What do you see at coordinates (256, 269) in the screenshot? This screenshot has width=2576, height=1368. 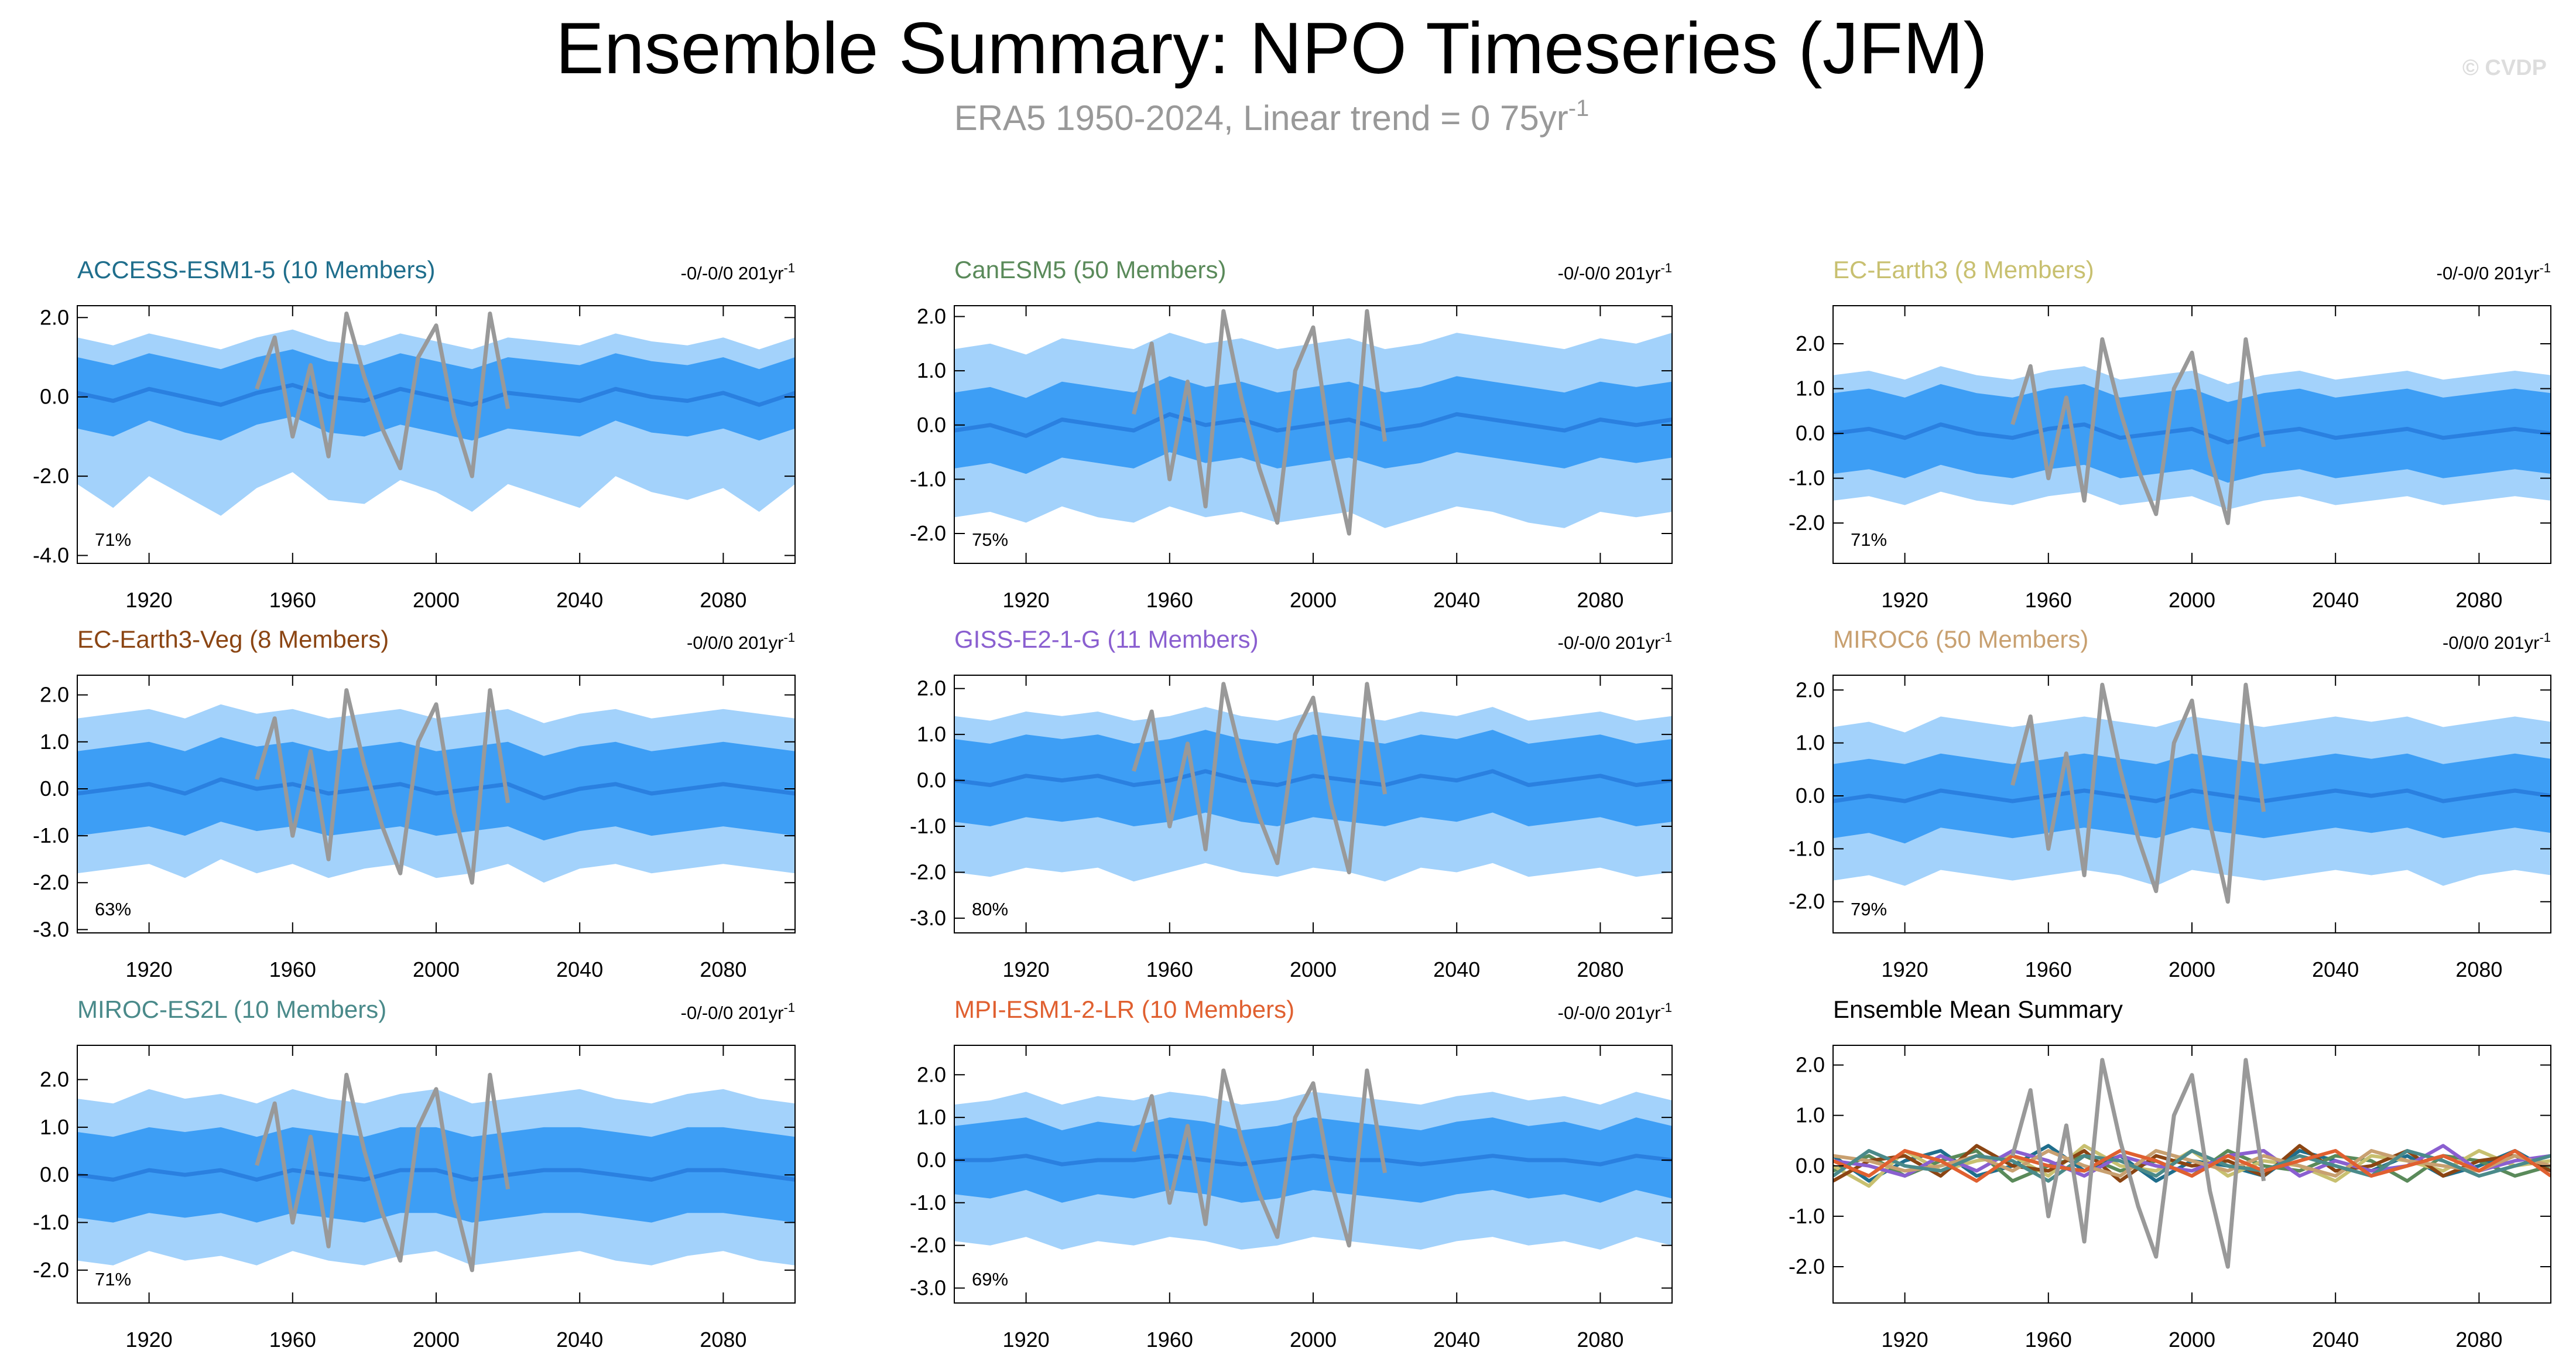 I see `panel-title: ACCESS-ESM1-5 (10 Members)` at bounding box center [256, 269].